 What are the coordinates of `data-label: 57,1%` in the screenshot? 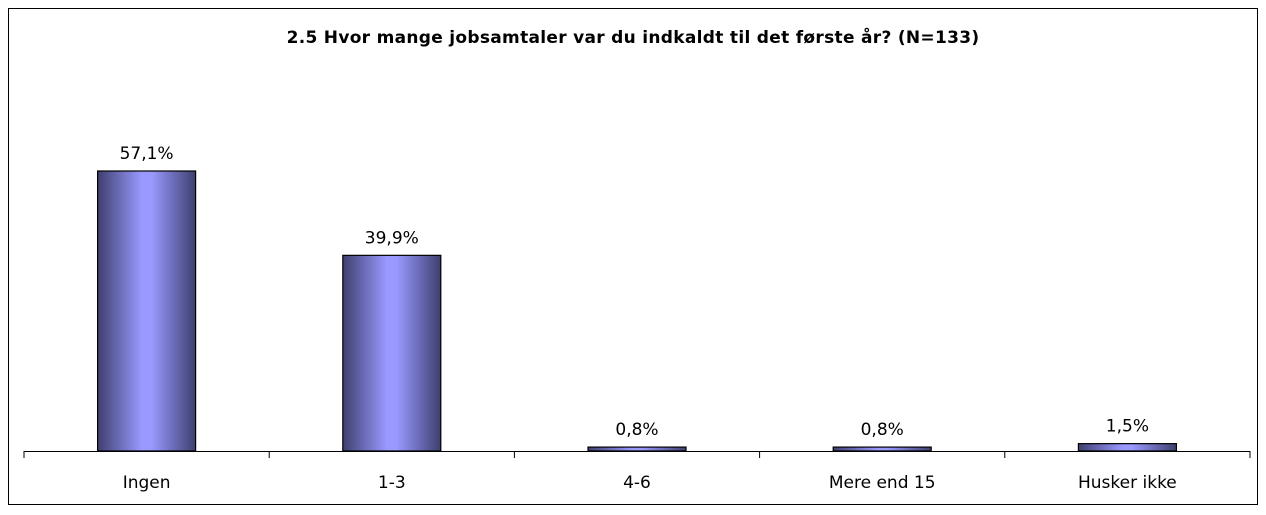 It's located at (147, 154).